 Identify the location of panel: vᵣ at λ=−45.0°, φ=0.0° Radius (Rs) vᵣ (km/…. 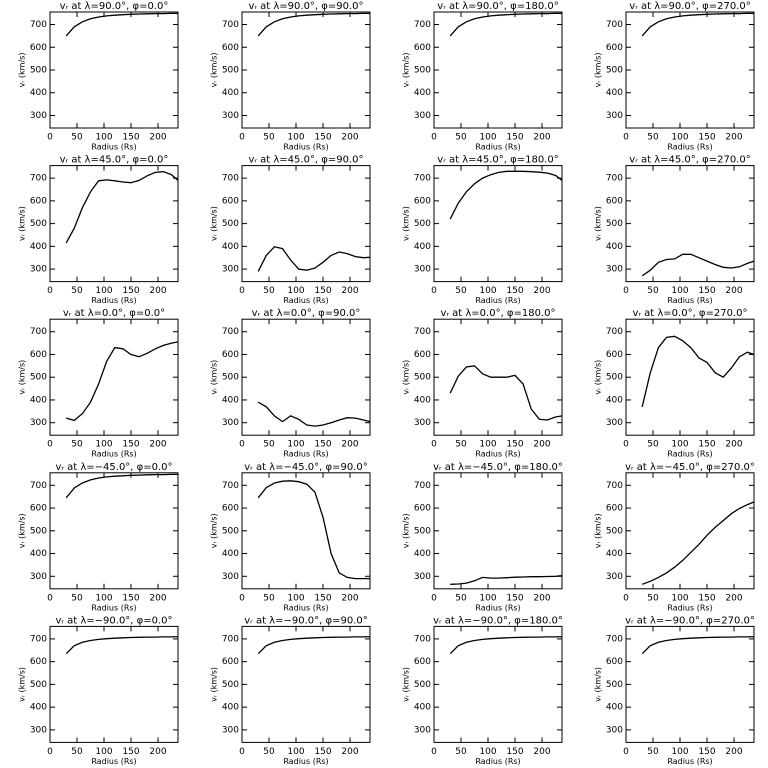
(98, 537).